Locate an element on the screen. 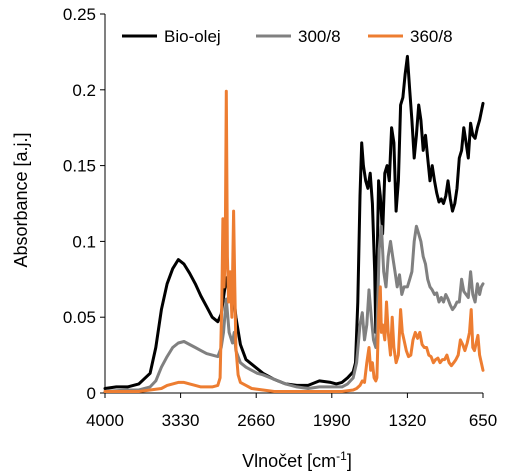  y-tick-label: 0.2 is located at coordinates (84, 90).